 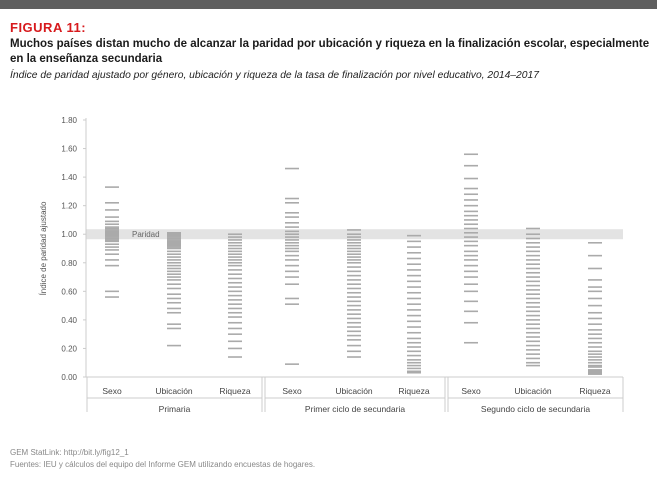 What do you see at coordinates (69, 348) in the screenshot?
I see `y-tick-label: 0.20` at bounding box center [69, 348].